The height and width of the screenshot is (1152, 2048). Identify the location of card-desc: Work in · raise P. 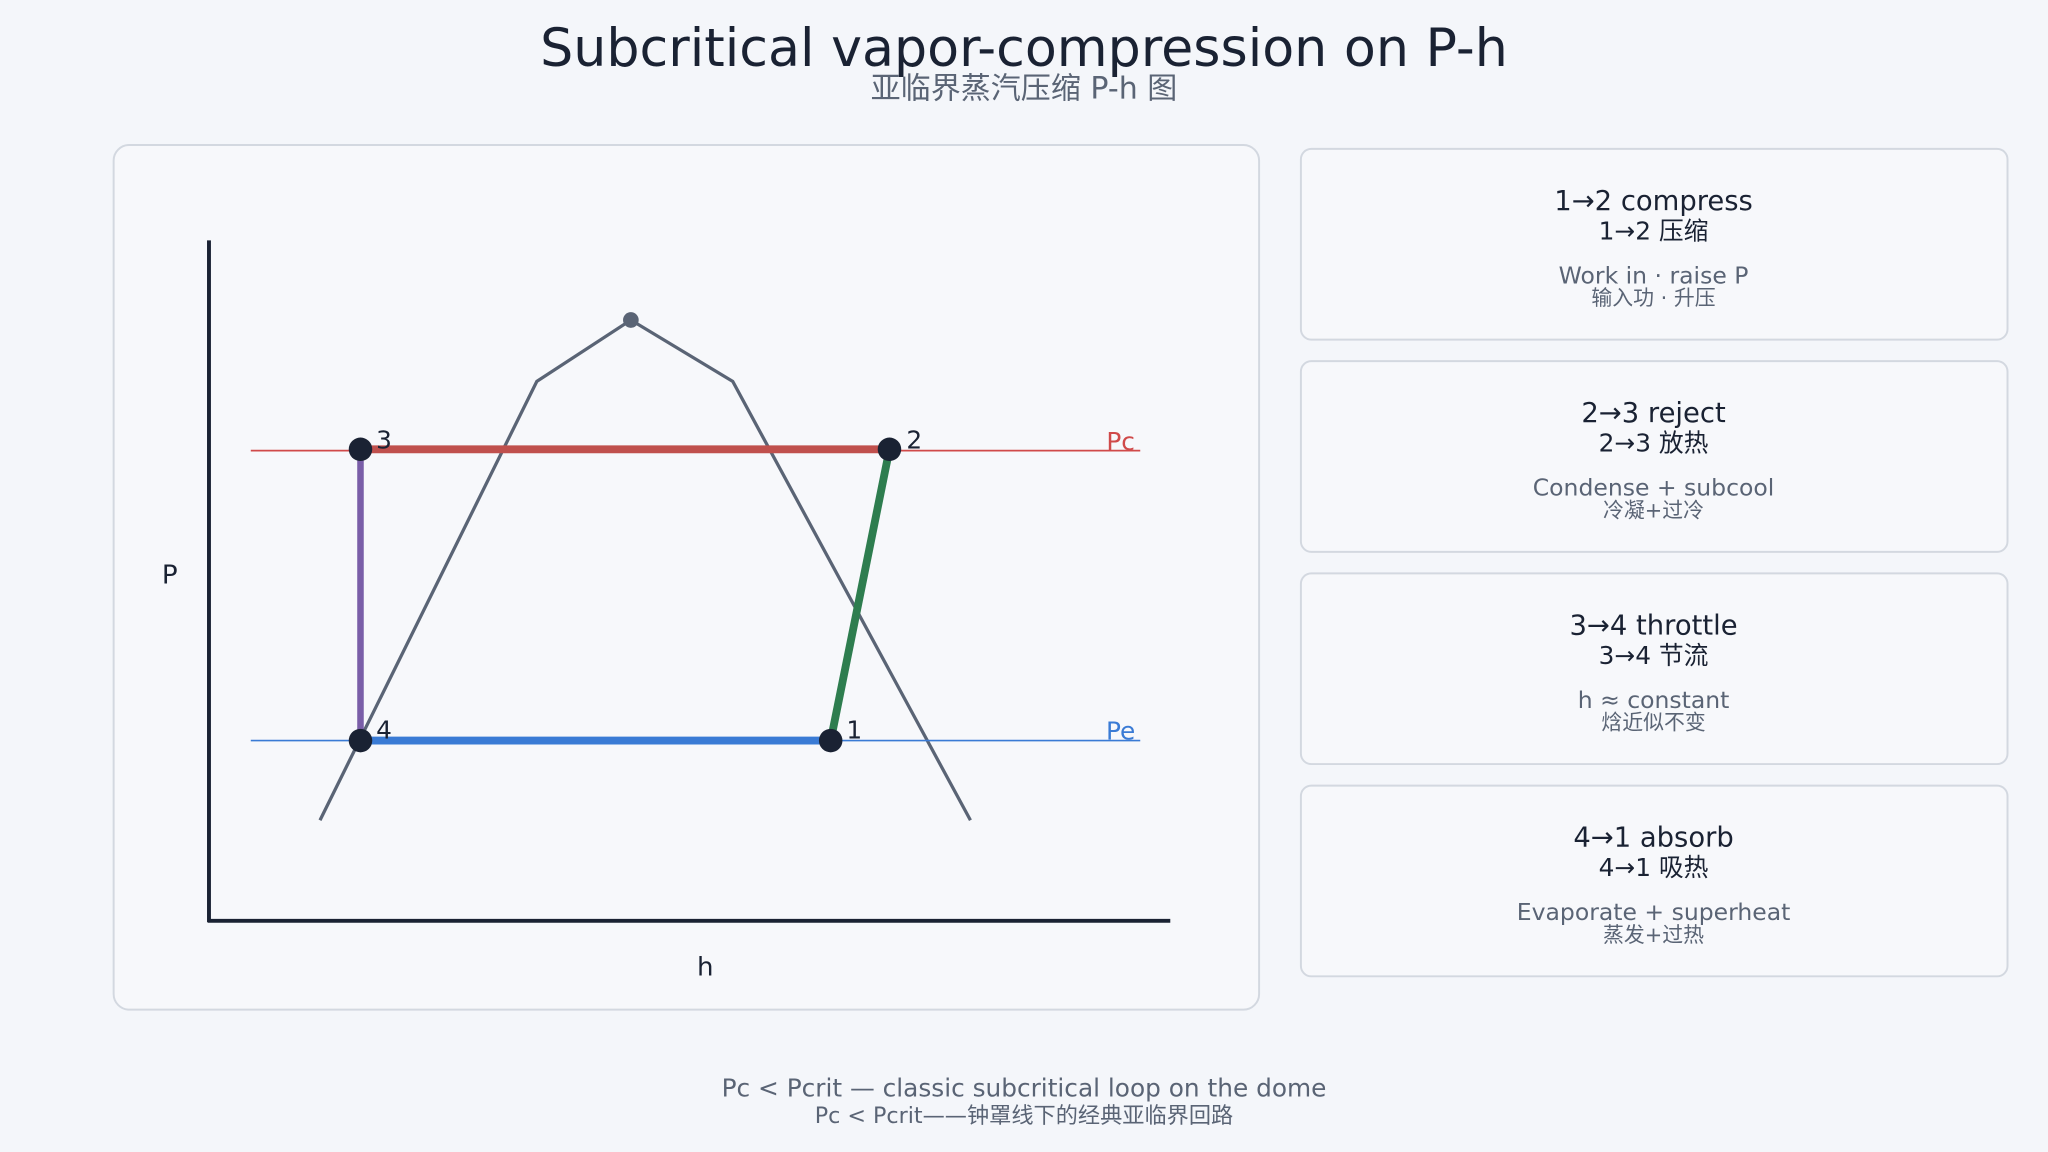
(1654, 275).